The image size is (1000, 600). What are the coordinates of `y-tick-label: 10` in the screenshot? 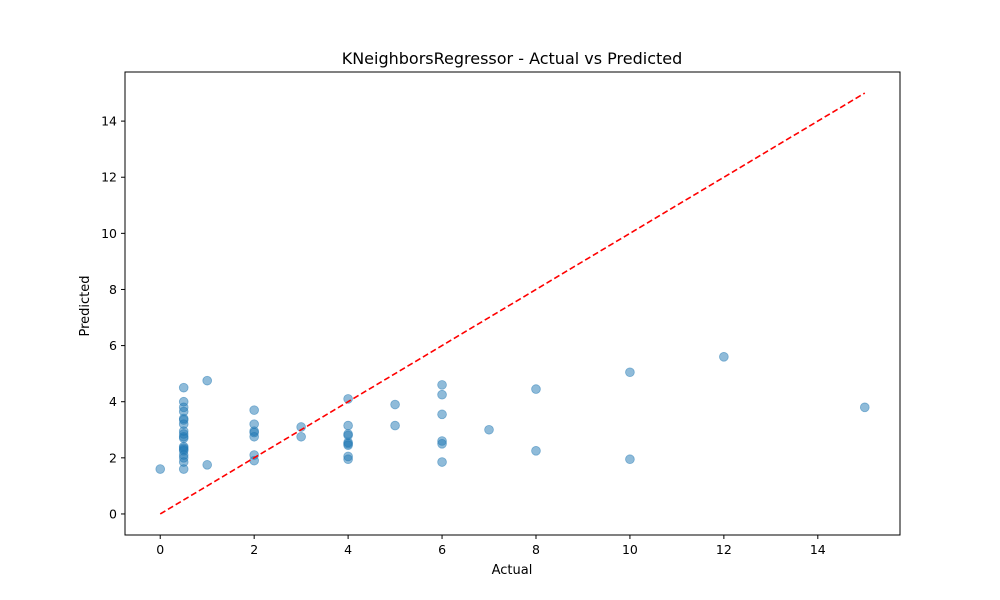 It's located at (109, 233).